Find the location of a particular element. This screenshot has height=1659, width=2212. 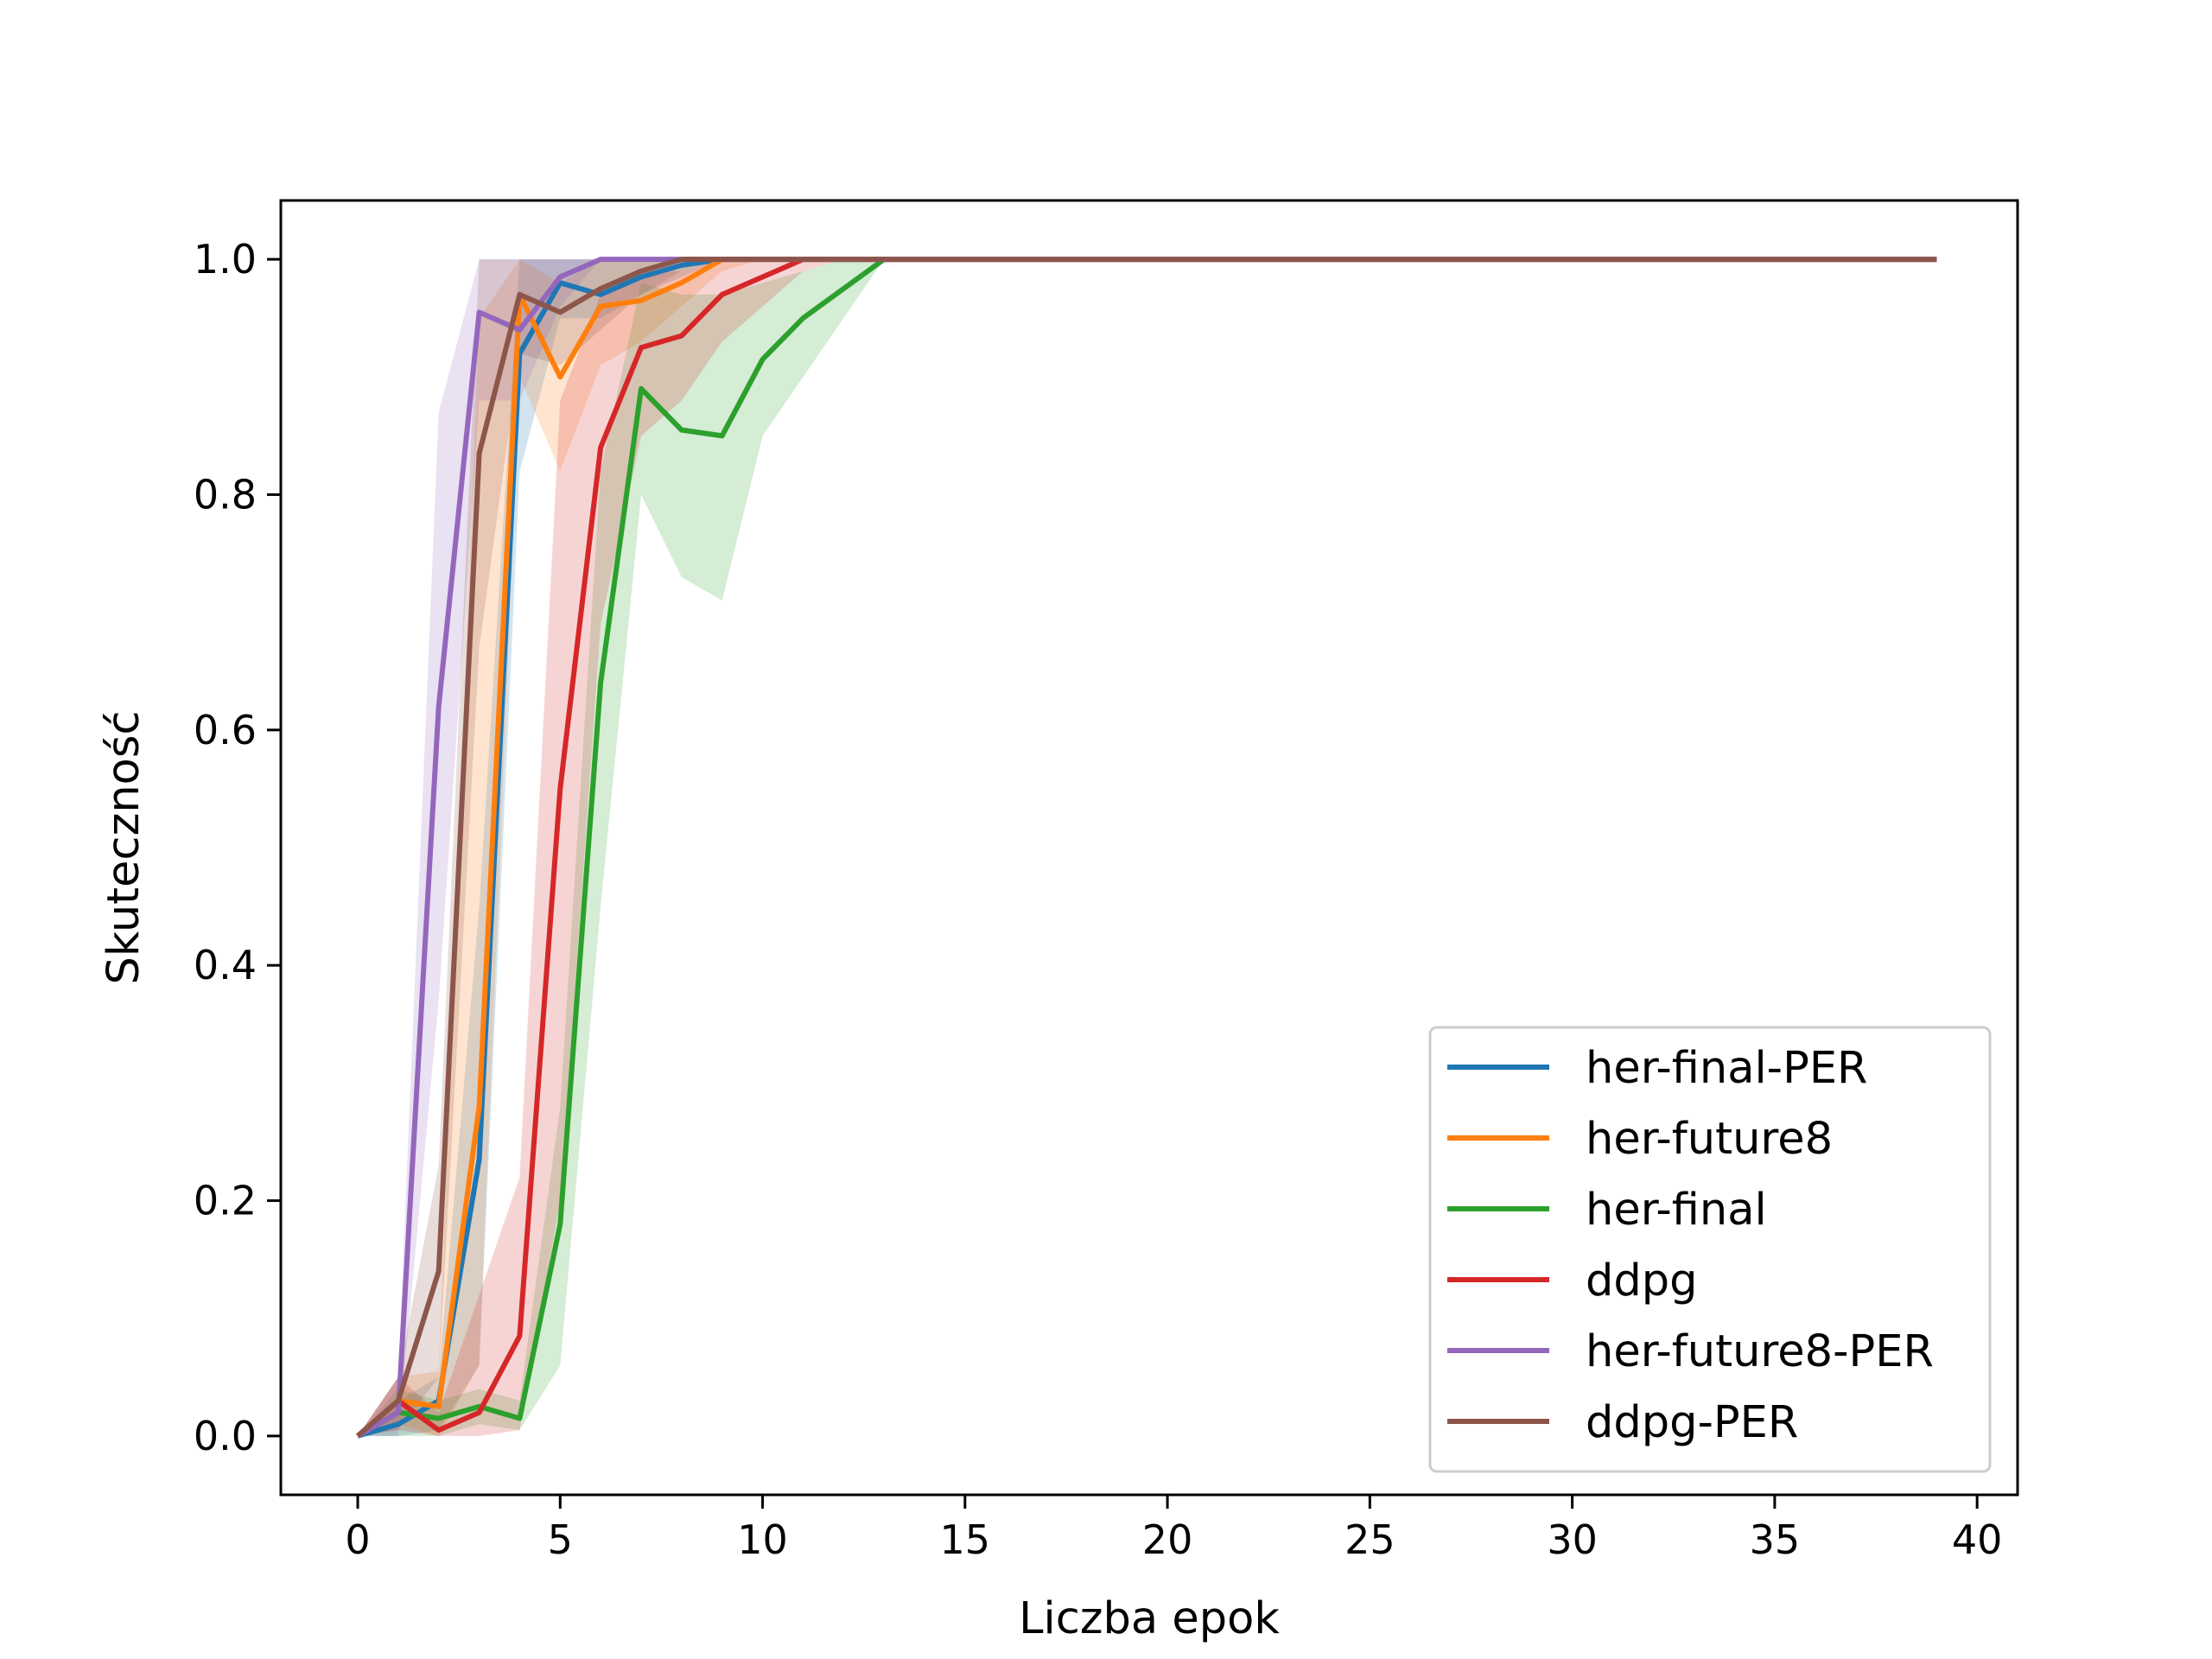

legend-label: her-final-PER is located at coordinates (1727, 1068).